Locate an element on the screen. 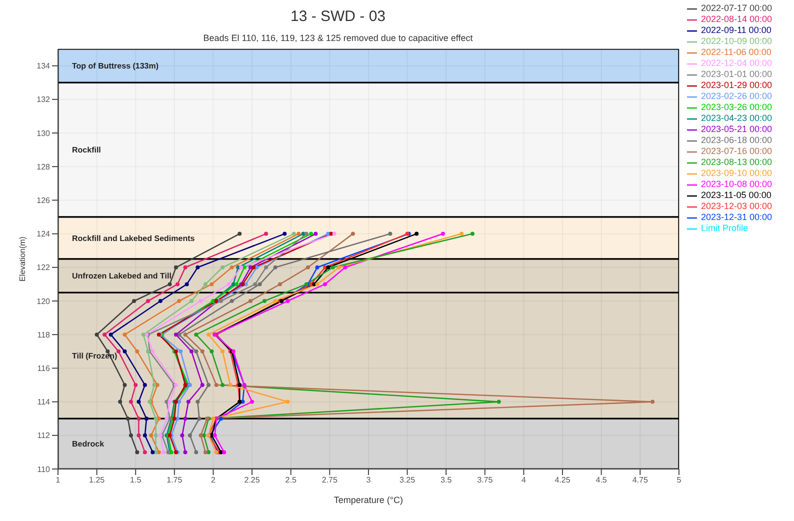 This screenshot has height=521, width=794. x-tick-label: 4 is located at coordinates (523, 480).